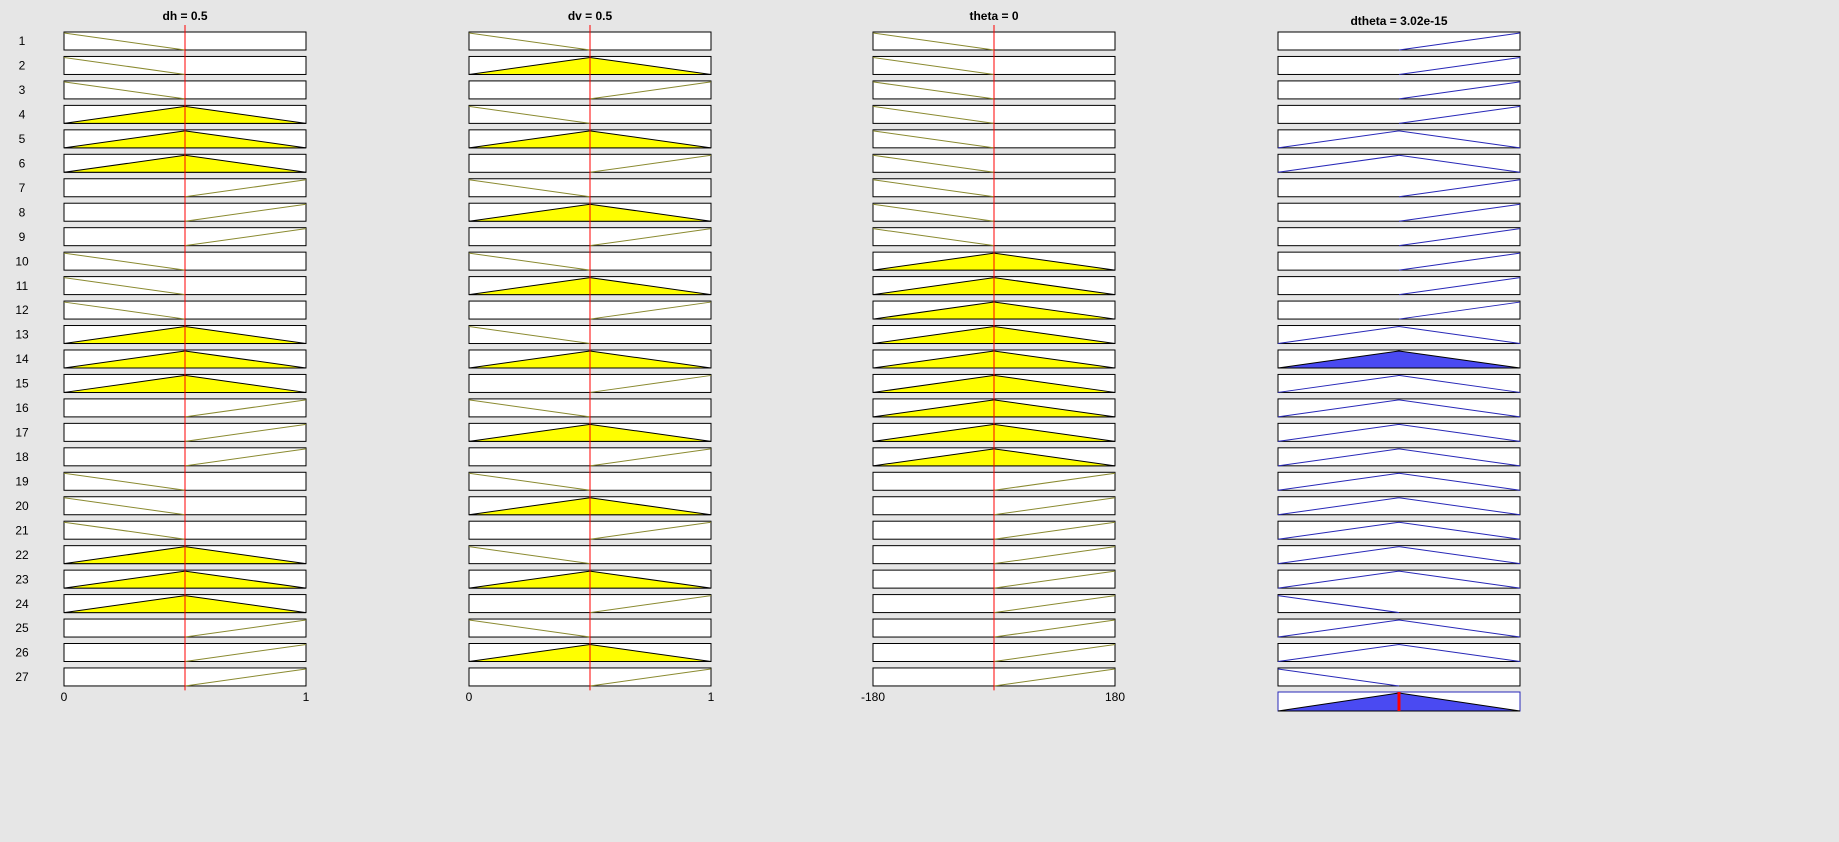 This screenshot has height=842, width=1839. I want to click on rule-number: 26, so click(22, 653).